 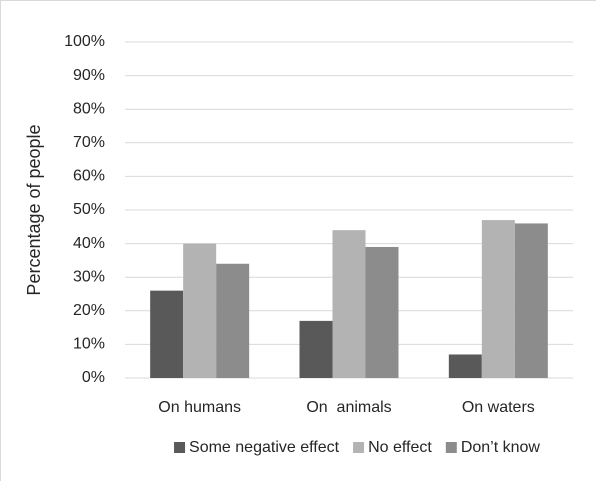 What do you see at coordinates (84, 41) in the screenshot?
I see `y-tick-label: 100%` at bounding box center [84, 41].